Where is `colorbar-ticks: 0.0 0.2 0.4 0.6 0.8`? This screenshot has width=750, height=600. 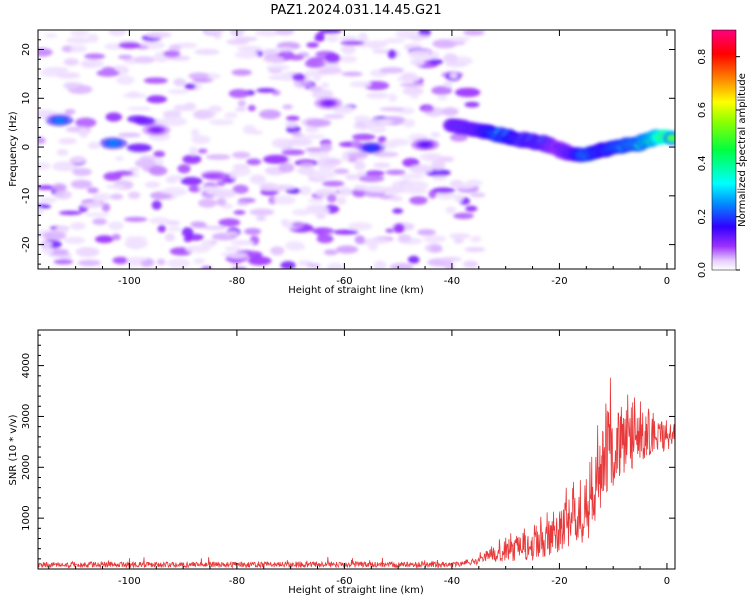 colorbar-ticks: 0.0 0.2 0.4 0.6 0.8 is located at coordinates (718, 163).